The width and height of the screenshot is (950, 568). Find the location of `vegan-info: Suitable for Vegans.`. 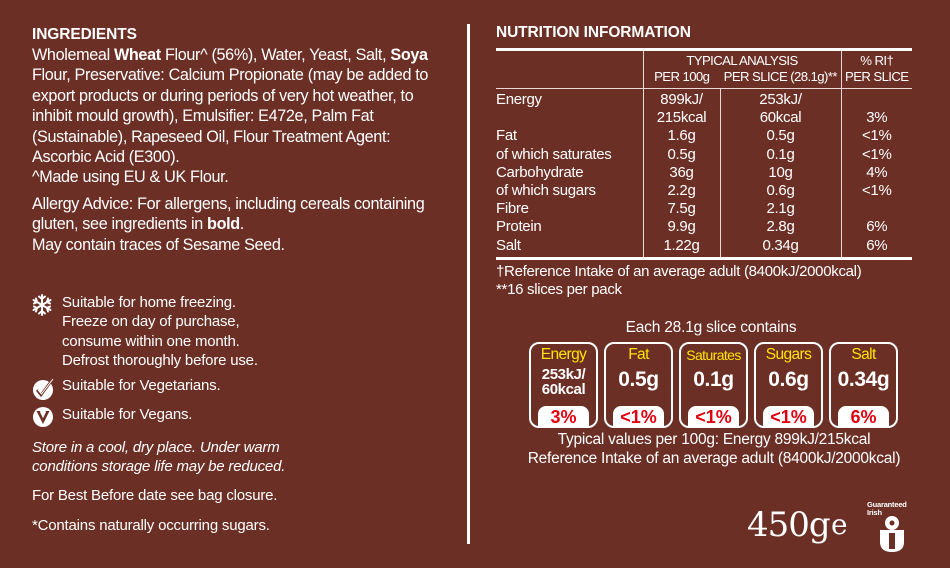

vegan-info: Suitable for Vegans. is located at coordinates (242, 416).